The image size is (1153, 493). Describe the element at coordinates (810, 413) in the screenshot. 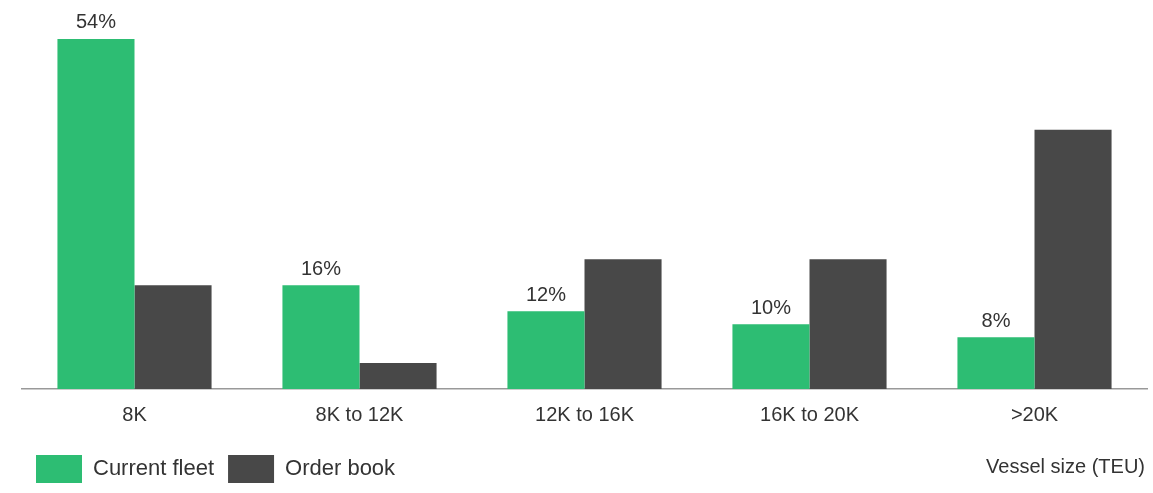

I see `x-tick-label: 16K to 20K` at that location.